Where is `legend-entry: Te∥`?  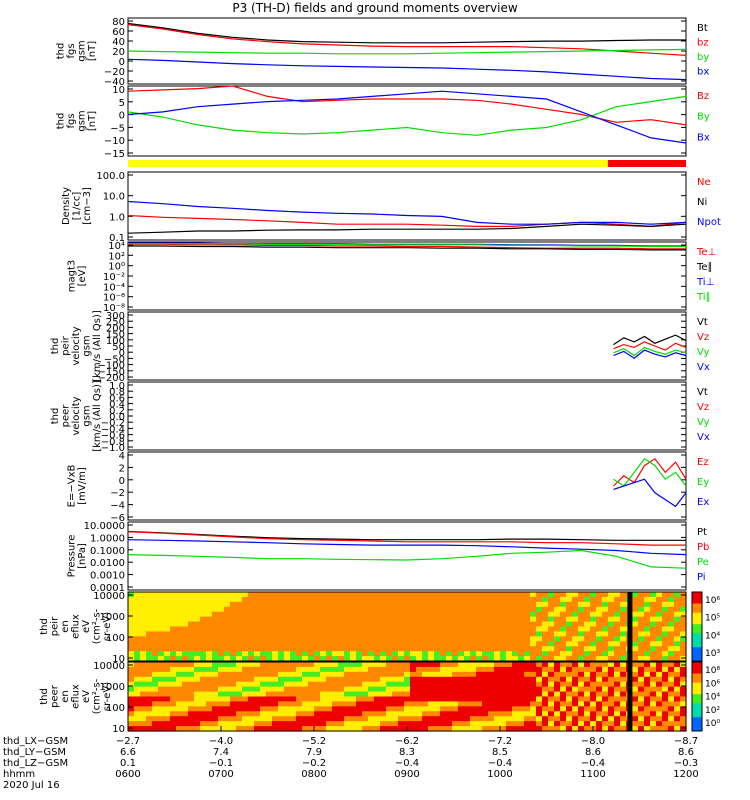 legend-entry: Te∥ is located at coordinates (704, 267).